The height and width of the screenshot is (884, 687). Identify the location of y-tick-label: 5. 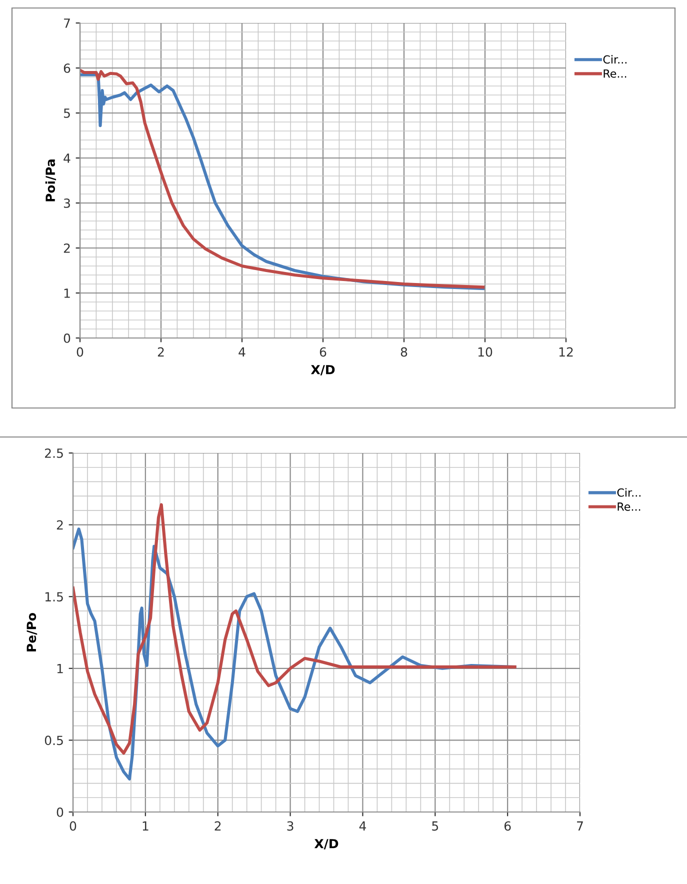
(67, 113).